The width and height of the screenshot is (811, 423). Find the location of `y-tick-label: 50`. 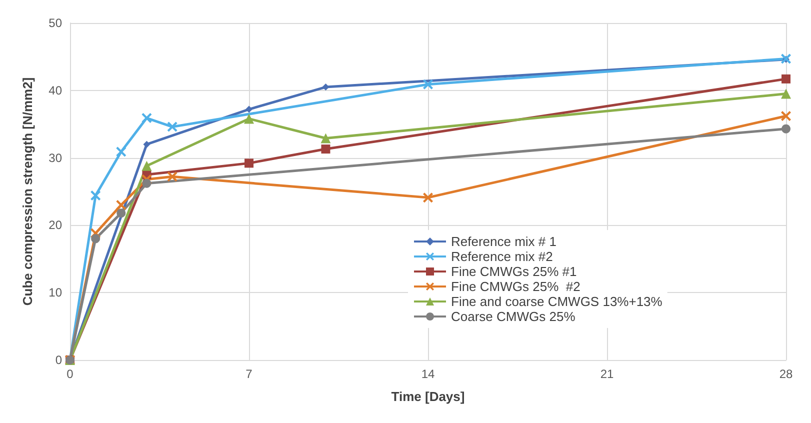

y-tick-label: 50 is located at coordinates (55, 23).